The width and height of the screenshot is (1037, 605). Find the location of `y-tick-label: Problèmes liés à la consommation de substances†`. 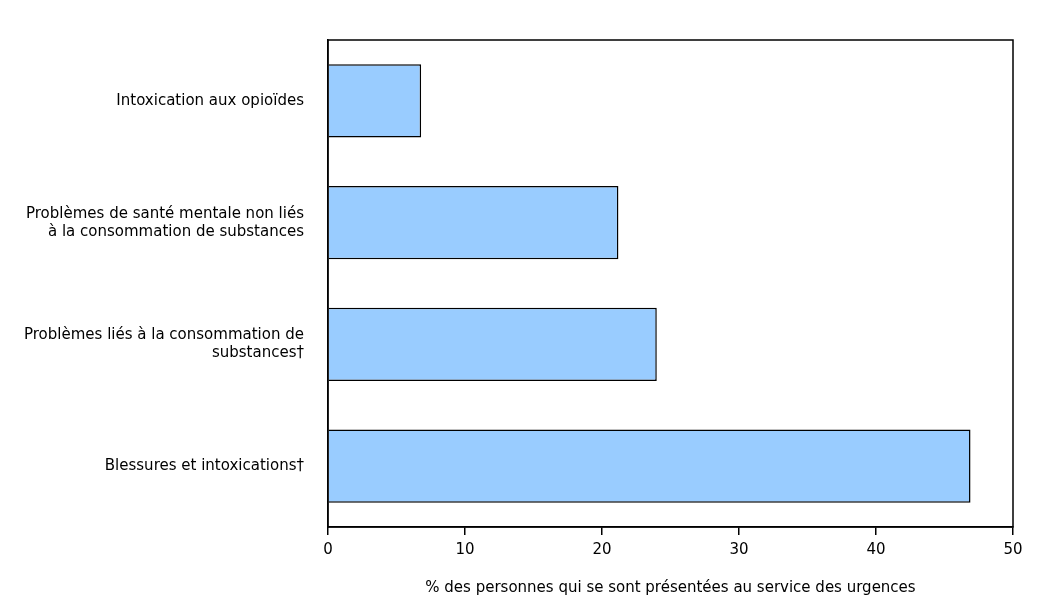

y-tick-label: Problèmes liés à la consommation de substances† is located at coordinates (164, 343).